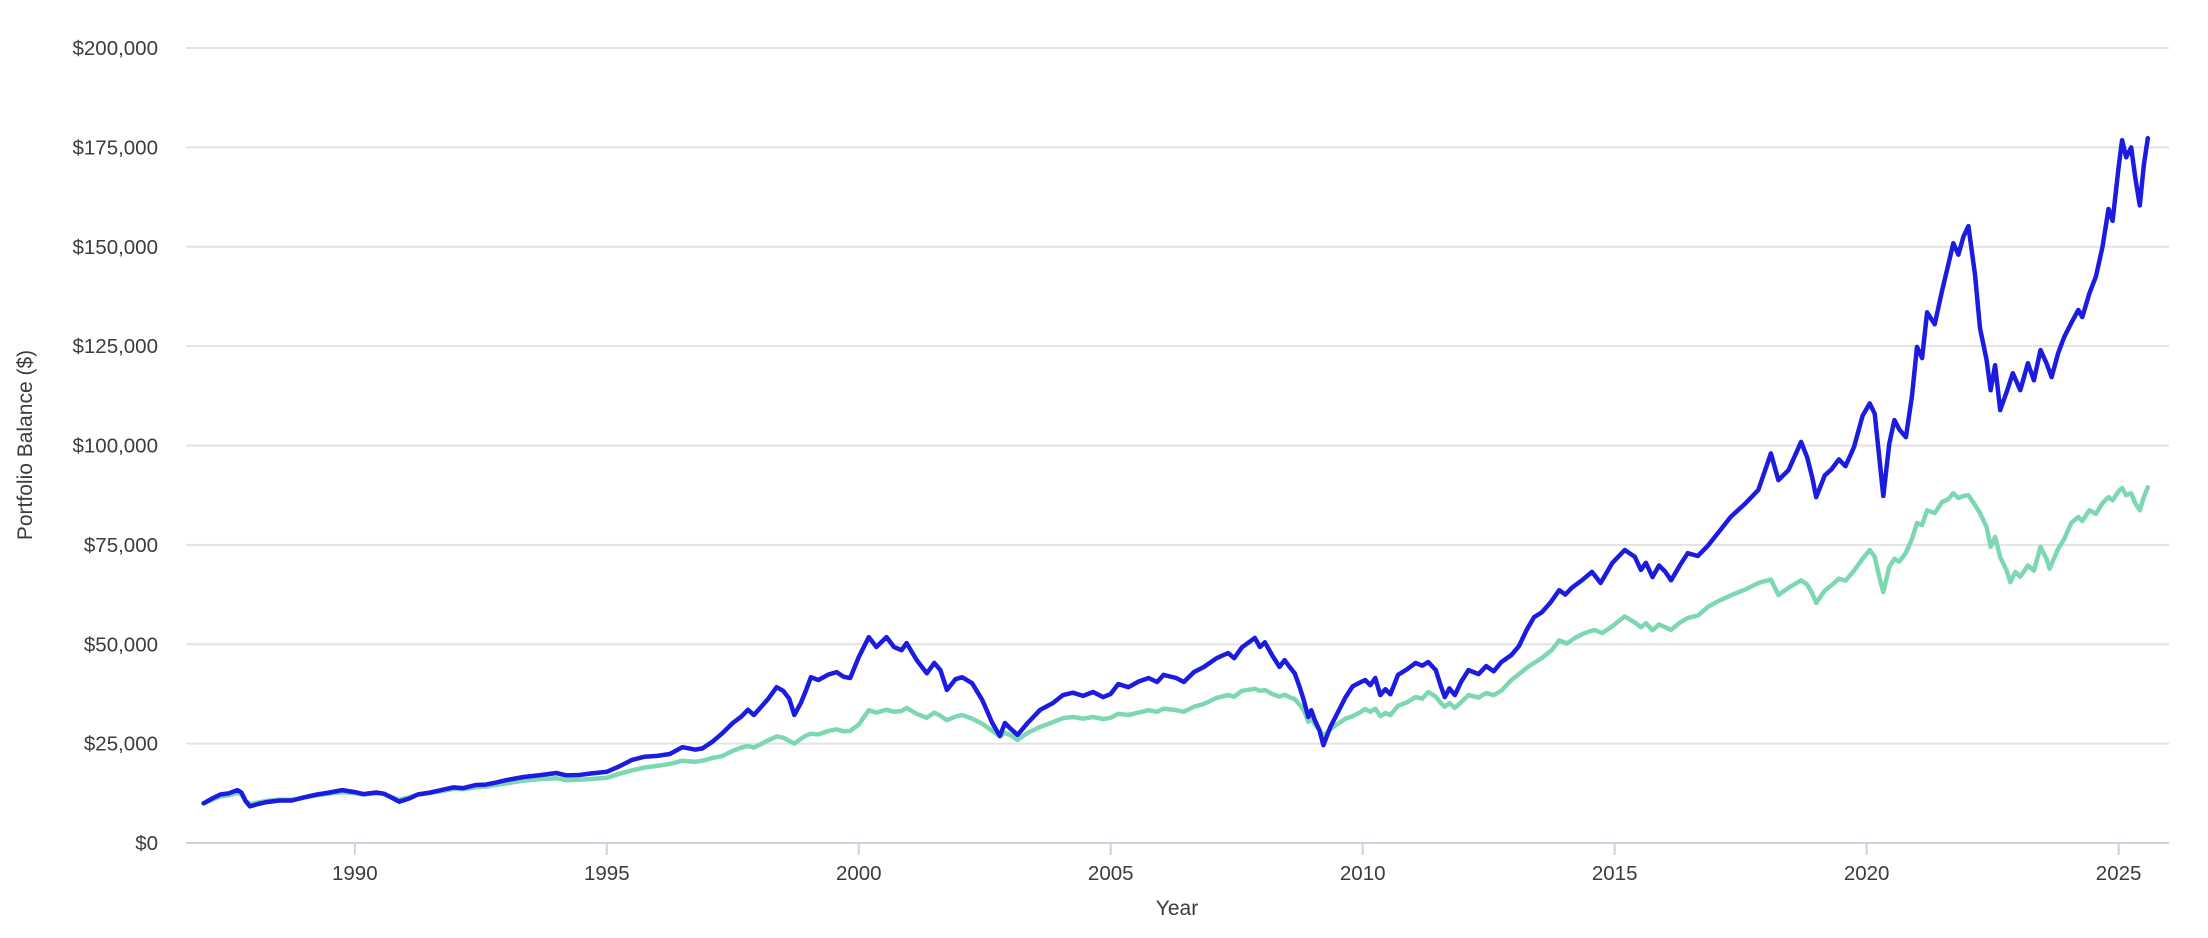 The width and height of the screenshot is (2208, 938). Describe the element at coordinates (121, 545) in the screenshot. I see `y-tick-label: $75,000` at that location.